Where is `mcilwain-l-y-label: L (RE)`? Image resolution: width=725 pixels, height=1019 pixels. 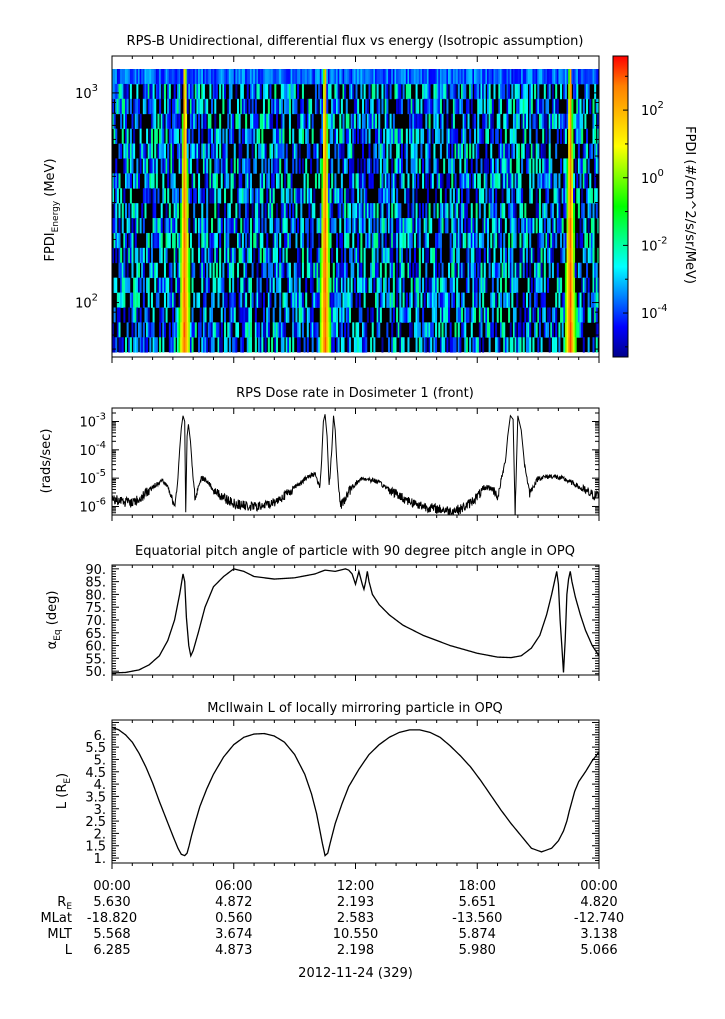
mcilwain-l-y-label: L (RE) is located at coordinates (64, 791).